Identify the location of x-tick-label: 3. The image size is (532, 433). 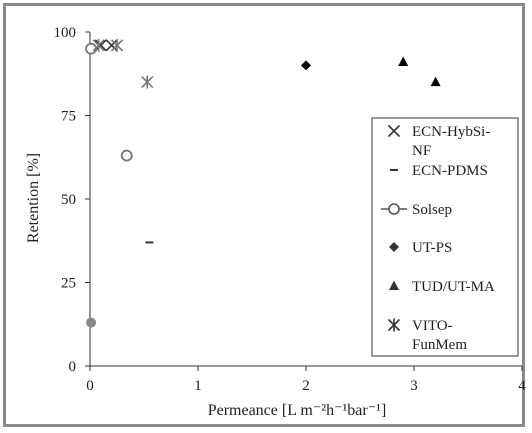
(414, 386).